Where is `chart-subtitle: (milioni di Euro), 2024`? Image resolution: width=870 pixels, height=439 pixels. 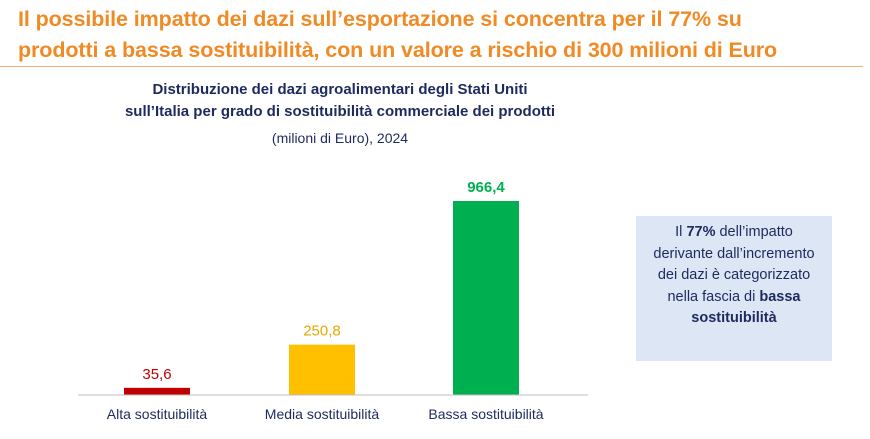 chart-subtitle: (milioni di Euro), 2024 is located at coordinates (340, 138).